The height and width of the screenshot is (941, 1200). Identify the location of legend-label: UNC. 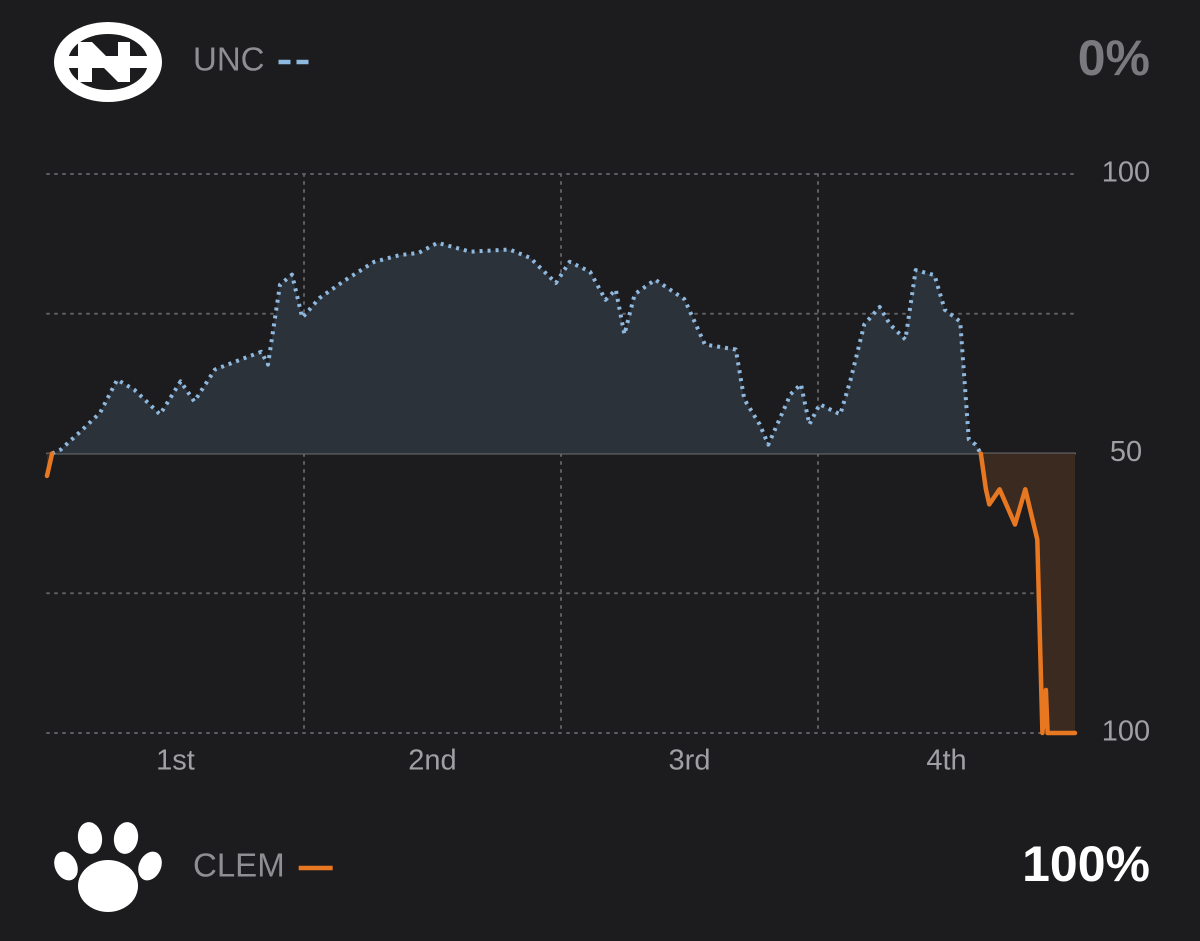
(229, 59).